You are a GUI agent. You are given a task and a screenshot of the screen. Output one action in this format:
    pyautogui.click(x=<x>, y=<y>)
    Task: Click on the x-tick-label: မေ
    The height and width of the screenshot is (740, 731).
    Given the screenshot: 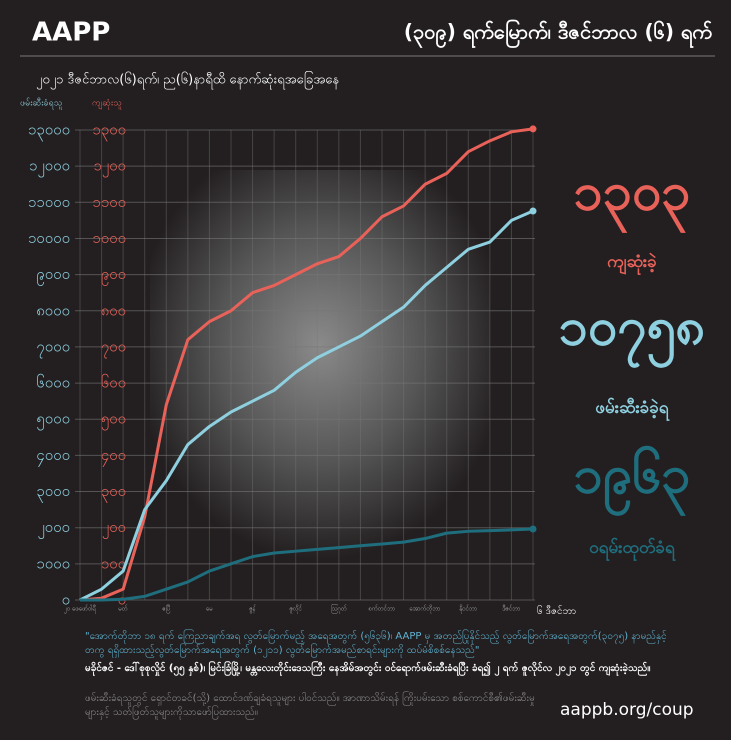 What is the action you would take?
    pyautogui.click(x=209, y=609)
    